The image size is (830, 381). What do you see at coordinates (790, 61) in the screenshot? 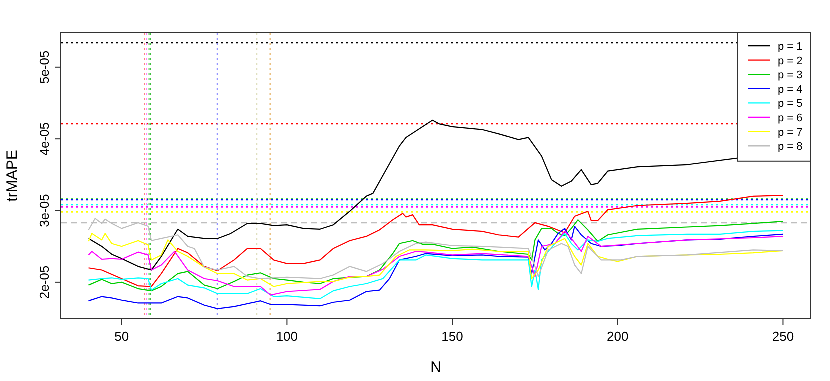
I see `legend-label: p = 2` at bounding box center [790, 61].